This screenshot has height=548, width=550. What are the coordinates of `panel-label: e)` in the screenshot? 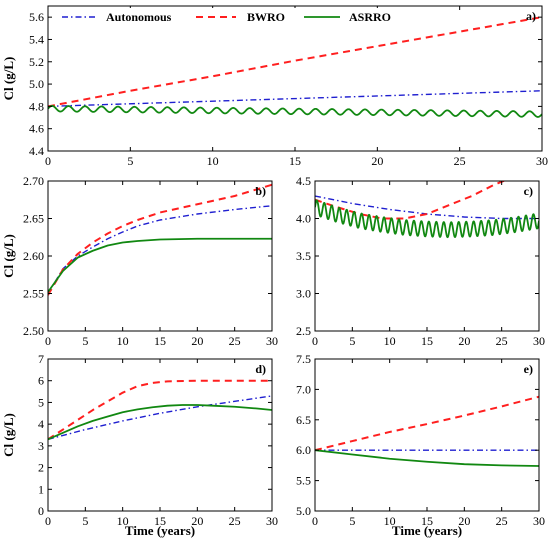 It's located at (528, 369).